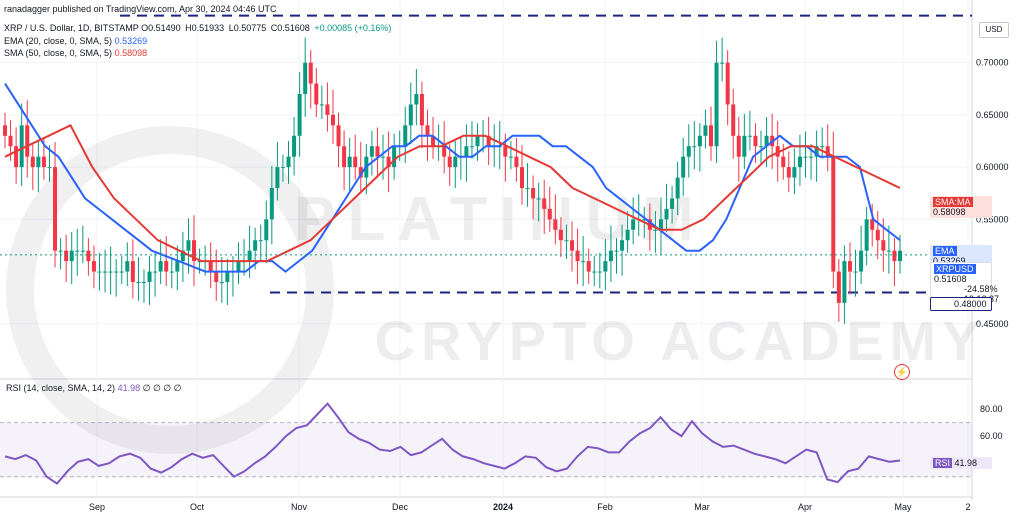  What do you see at coordinates (197, 507) in the screenshot?
I see `time-tick-label: Oct` at bounding box center [197, 507].